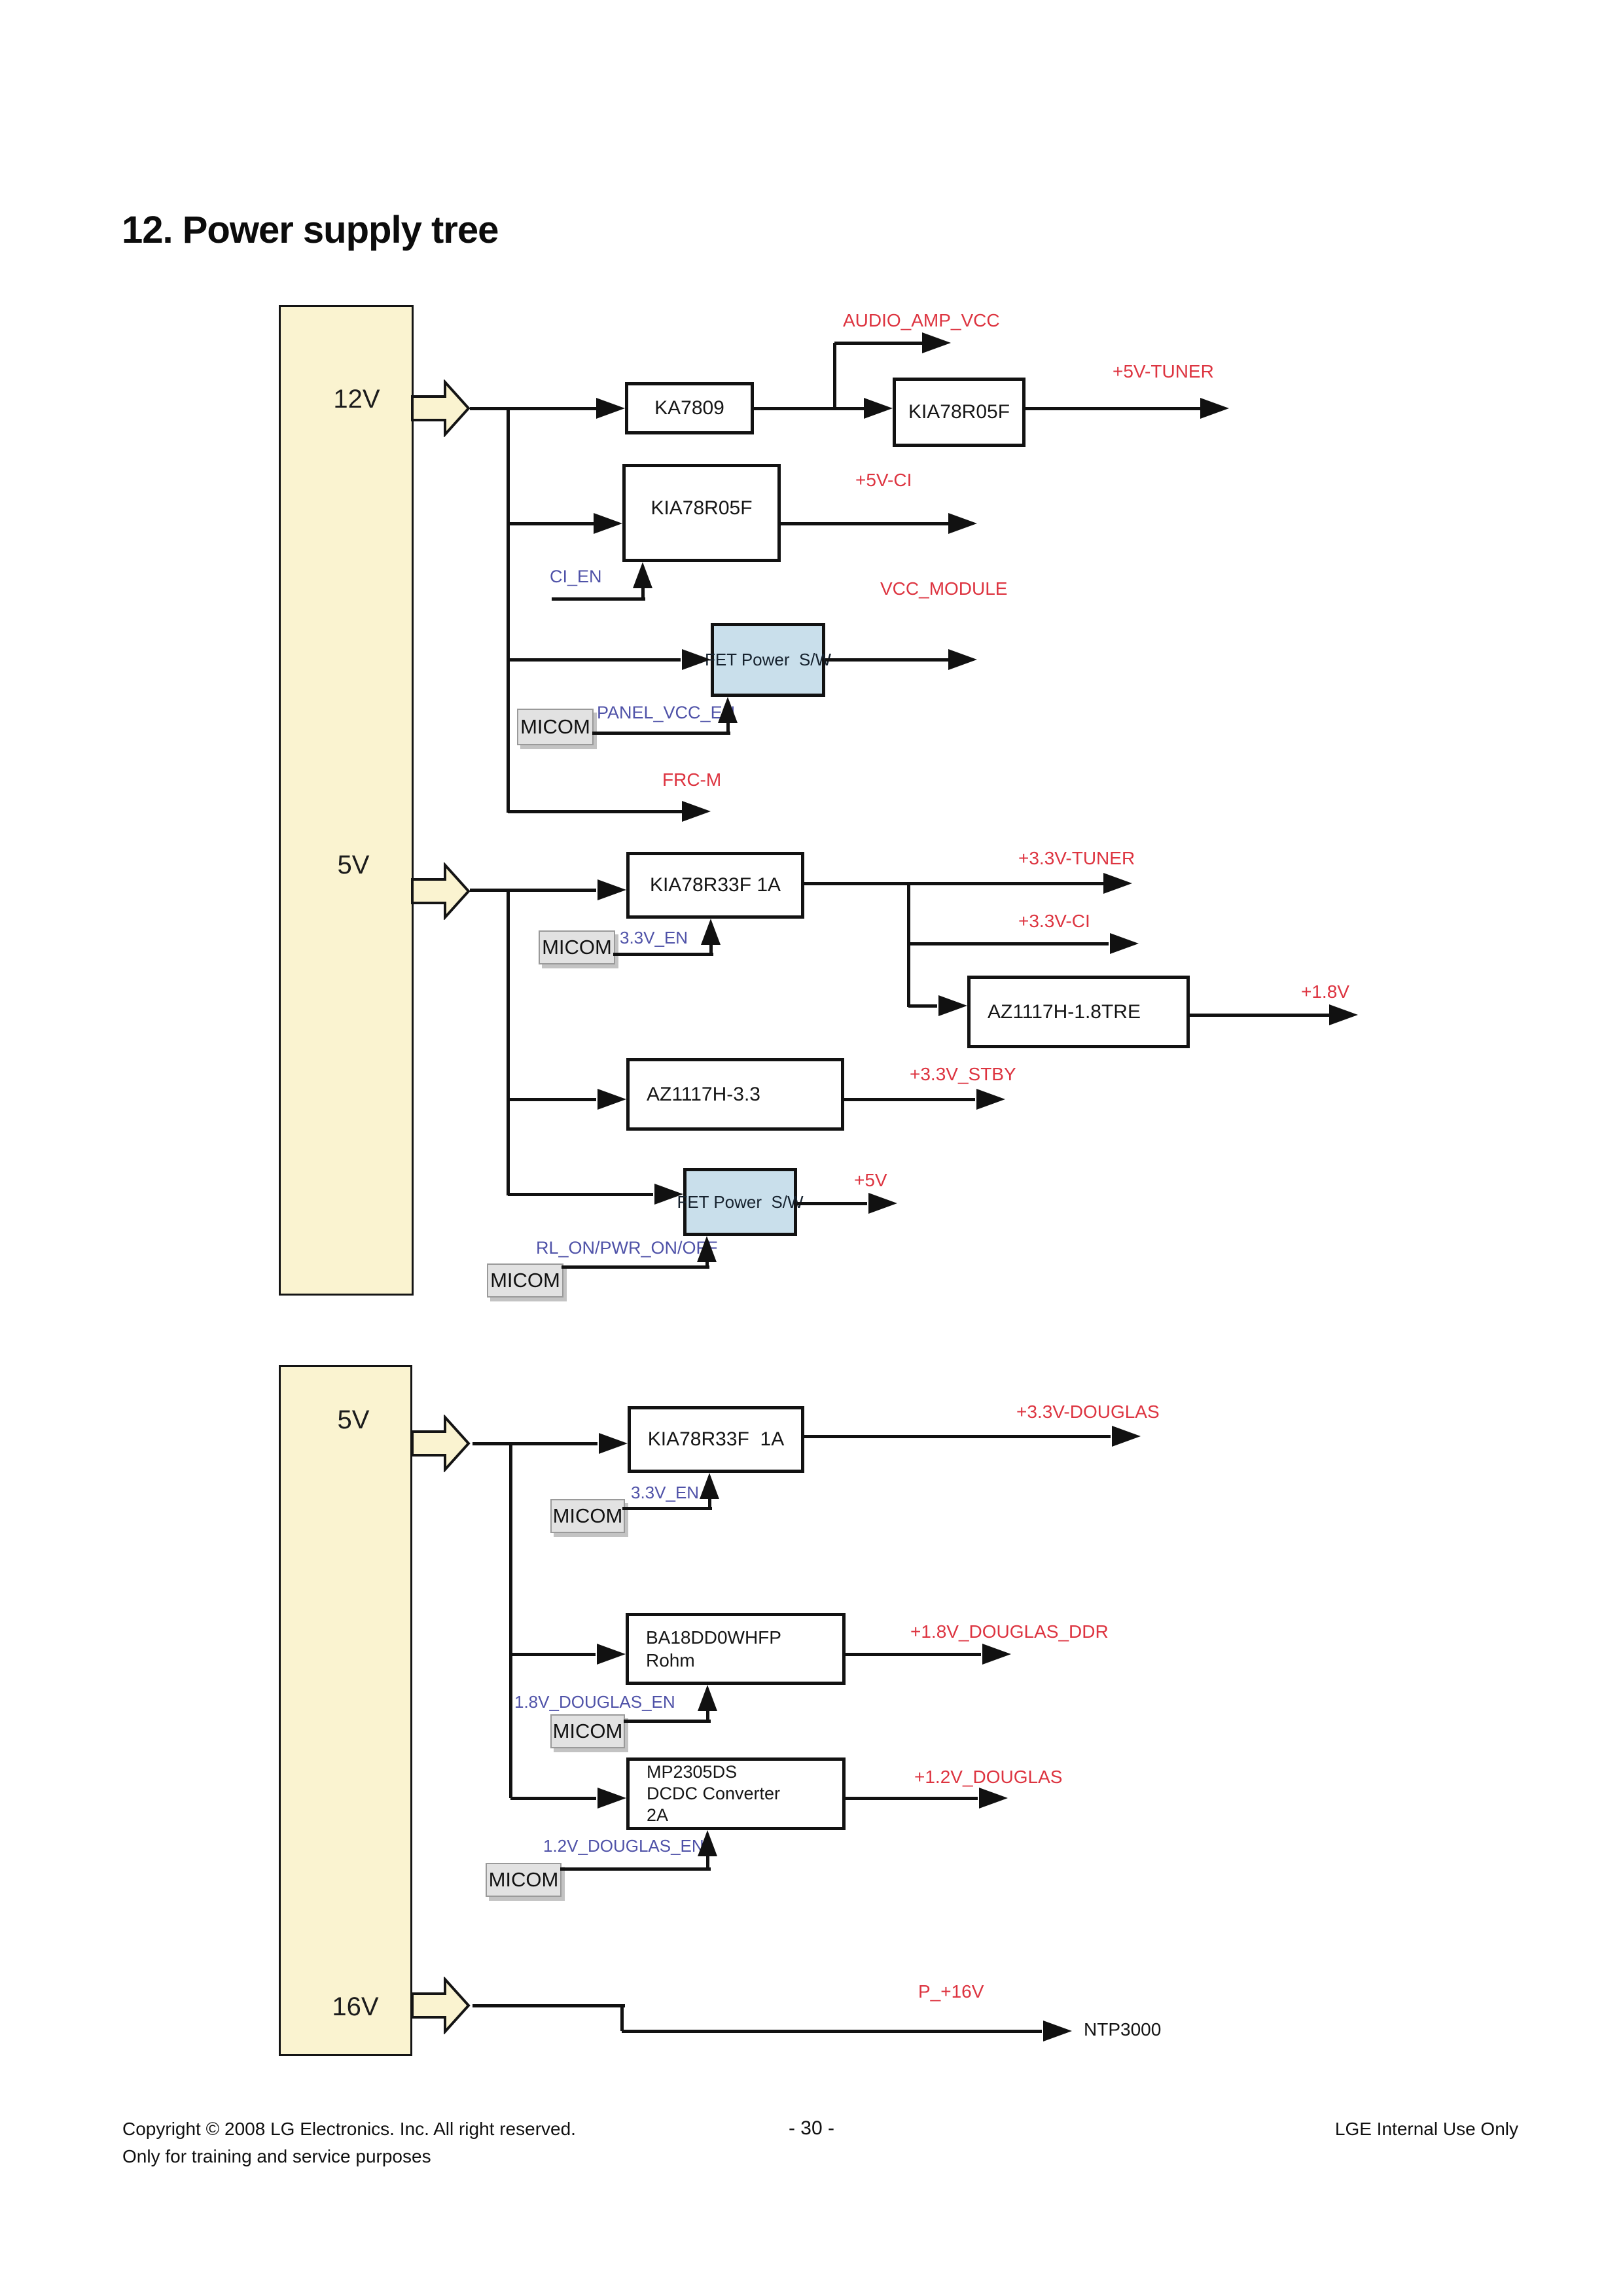 The height and width of the screenshot is (2296, 1623). What do you see at coordinates (1426, 2129) in the screenshot?
I see `footer-internal-use: LGE Internal Use Only` at bounding box center [1426, 2129].